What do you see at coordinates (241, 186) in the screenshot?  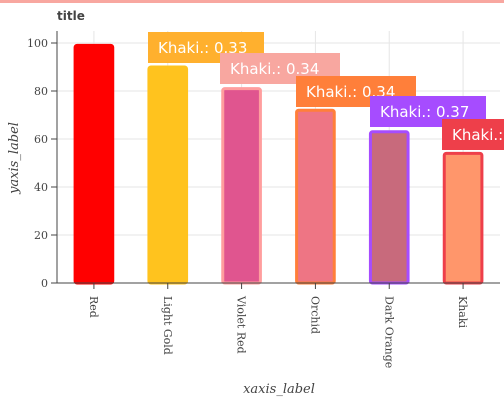 I see `bar-violet-red` at bounding box center [241, 186].